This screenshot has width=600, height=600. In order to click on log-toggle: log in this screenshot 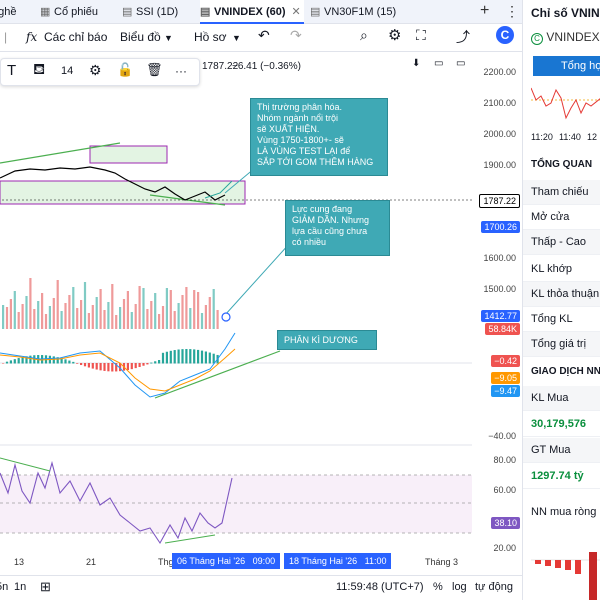, I will do `click(459, 587)`.